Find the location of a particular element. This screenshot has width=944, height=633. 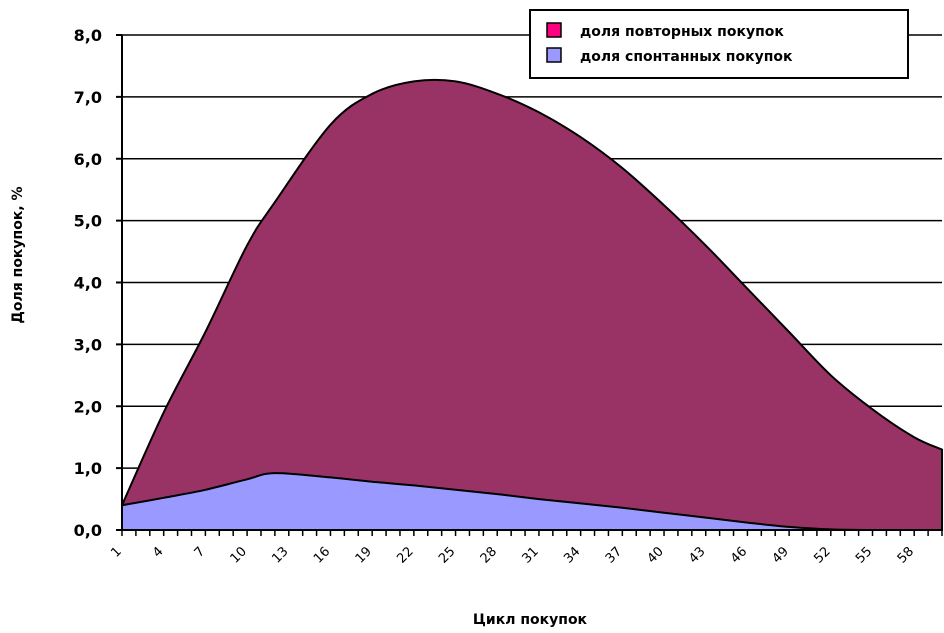

x-tick-label: 7 is located at coordinates (200, 552).